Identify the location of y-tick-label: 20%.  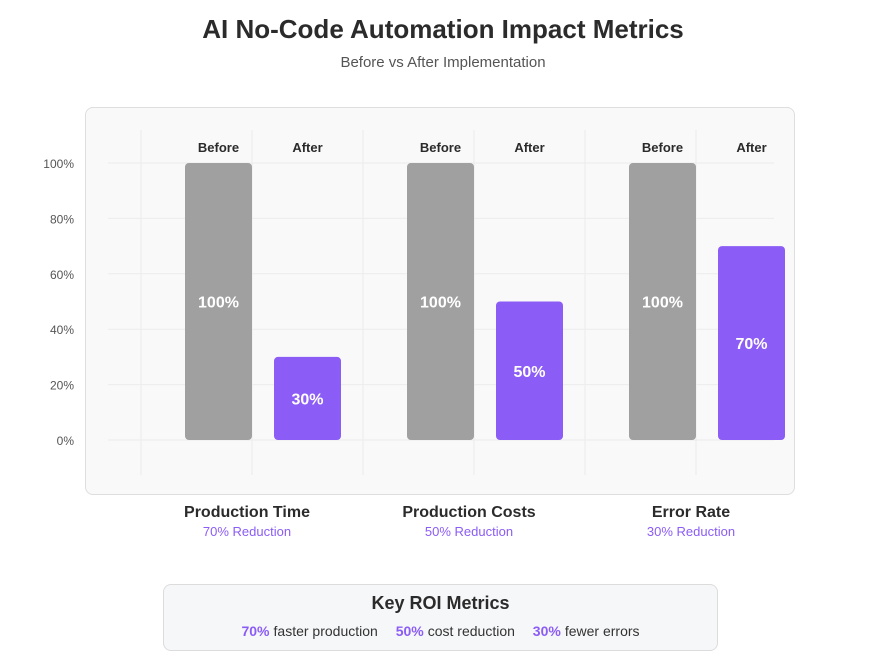
(62, 386).